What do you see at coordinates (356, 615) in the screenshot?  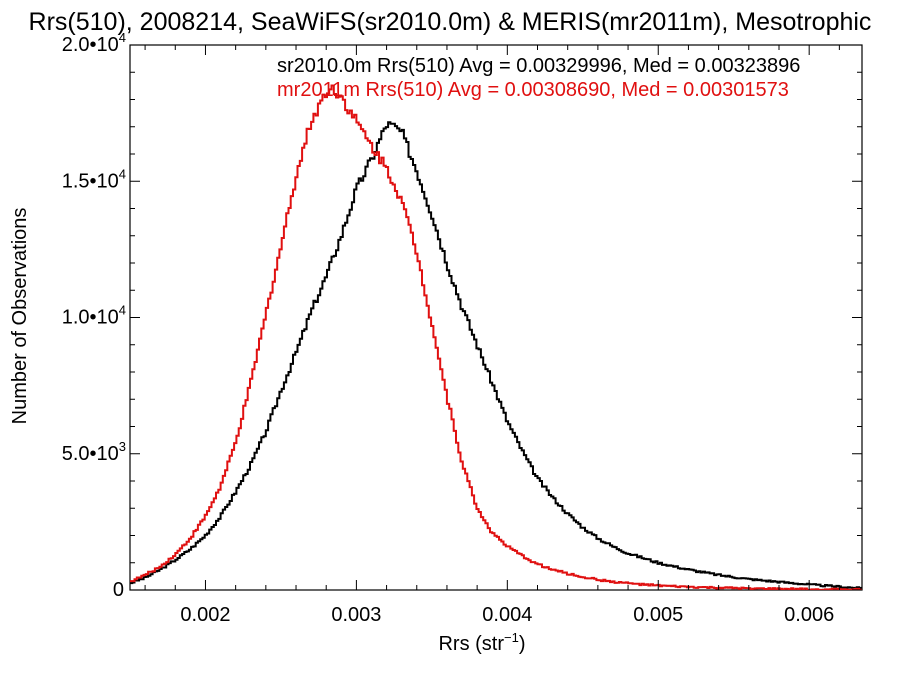 I see `x-tick-label: 0.003` at bounding box center [356, 615].